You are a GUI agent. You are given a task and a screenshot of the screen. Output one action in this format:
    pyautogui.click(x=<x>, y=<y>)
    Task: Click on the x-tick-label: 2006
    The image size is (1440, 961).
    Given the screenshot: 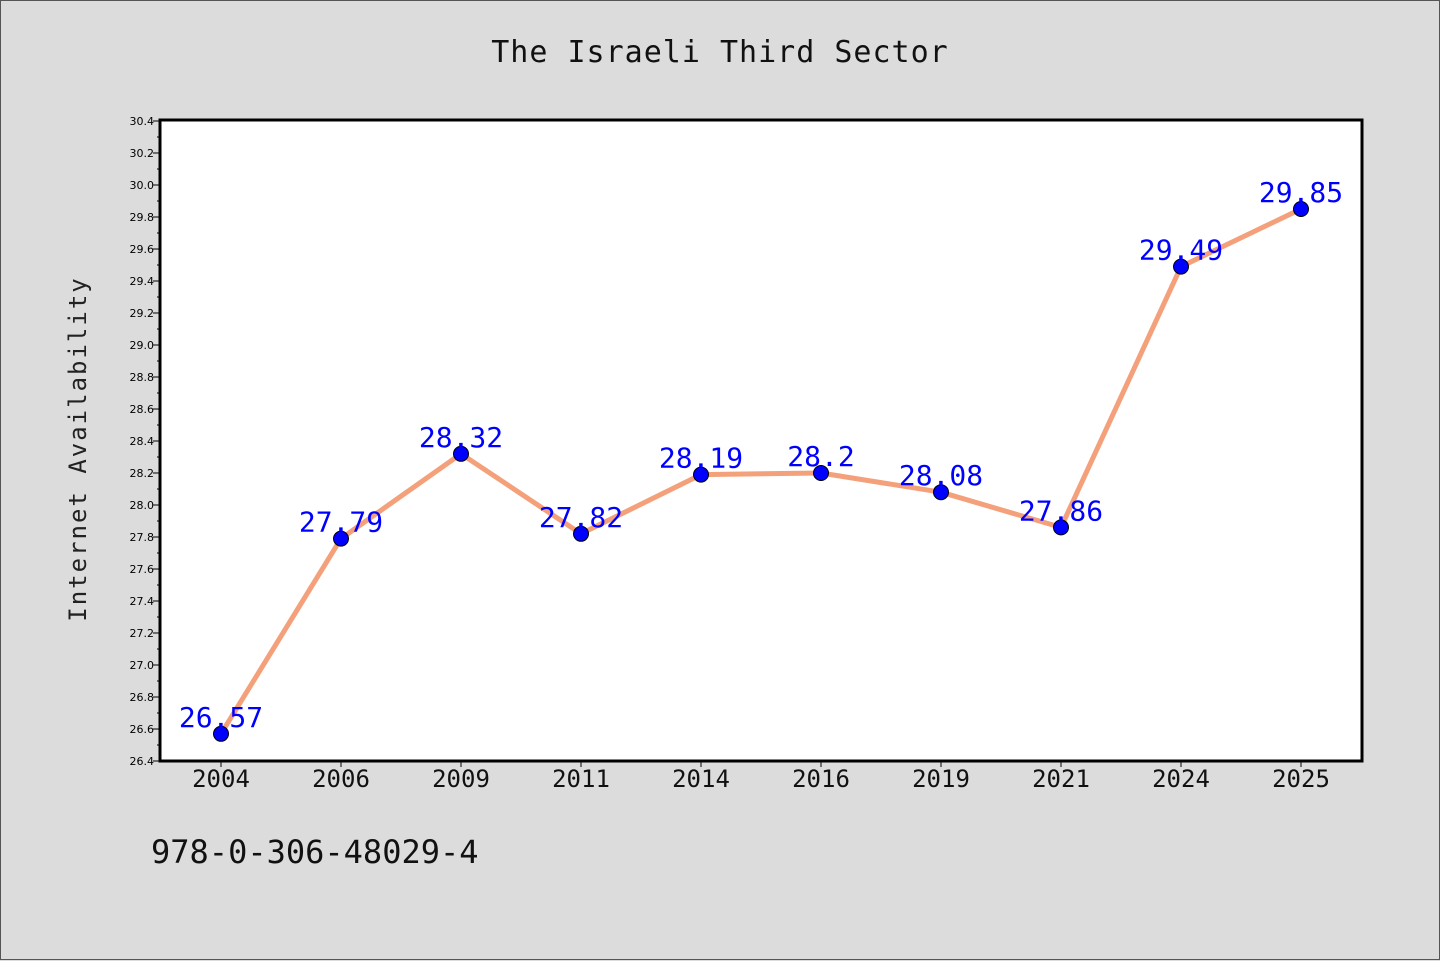 What is the action you would take?
    pyautogui.click(x=341, y=779)
    